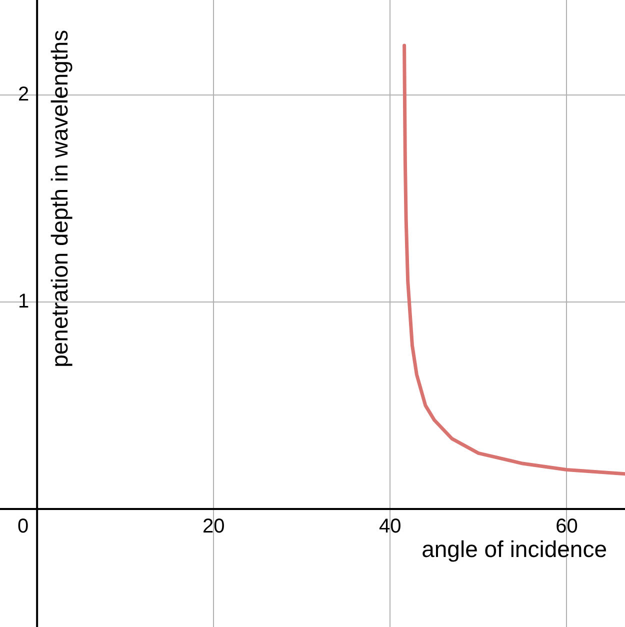 This screenshot has width=625, height=627. What do you see at coordinates (24, 95) in the screenshot?
I see `y-tick-label: 2` at bounding box center [24, 95].